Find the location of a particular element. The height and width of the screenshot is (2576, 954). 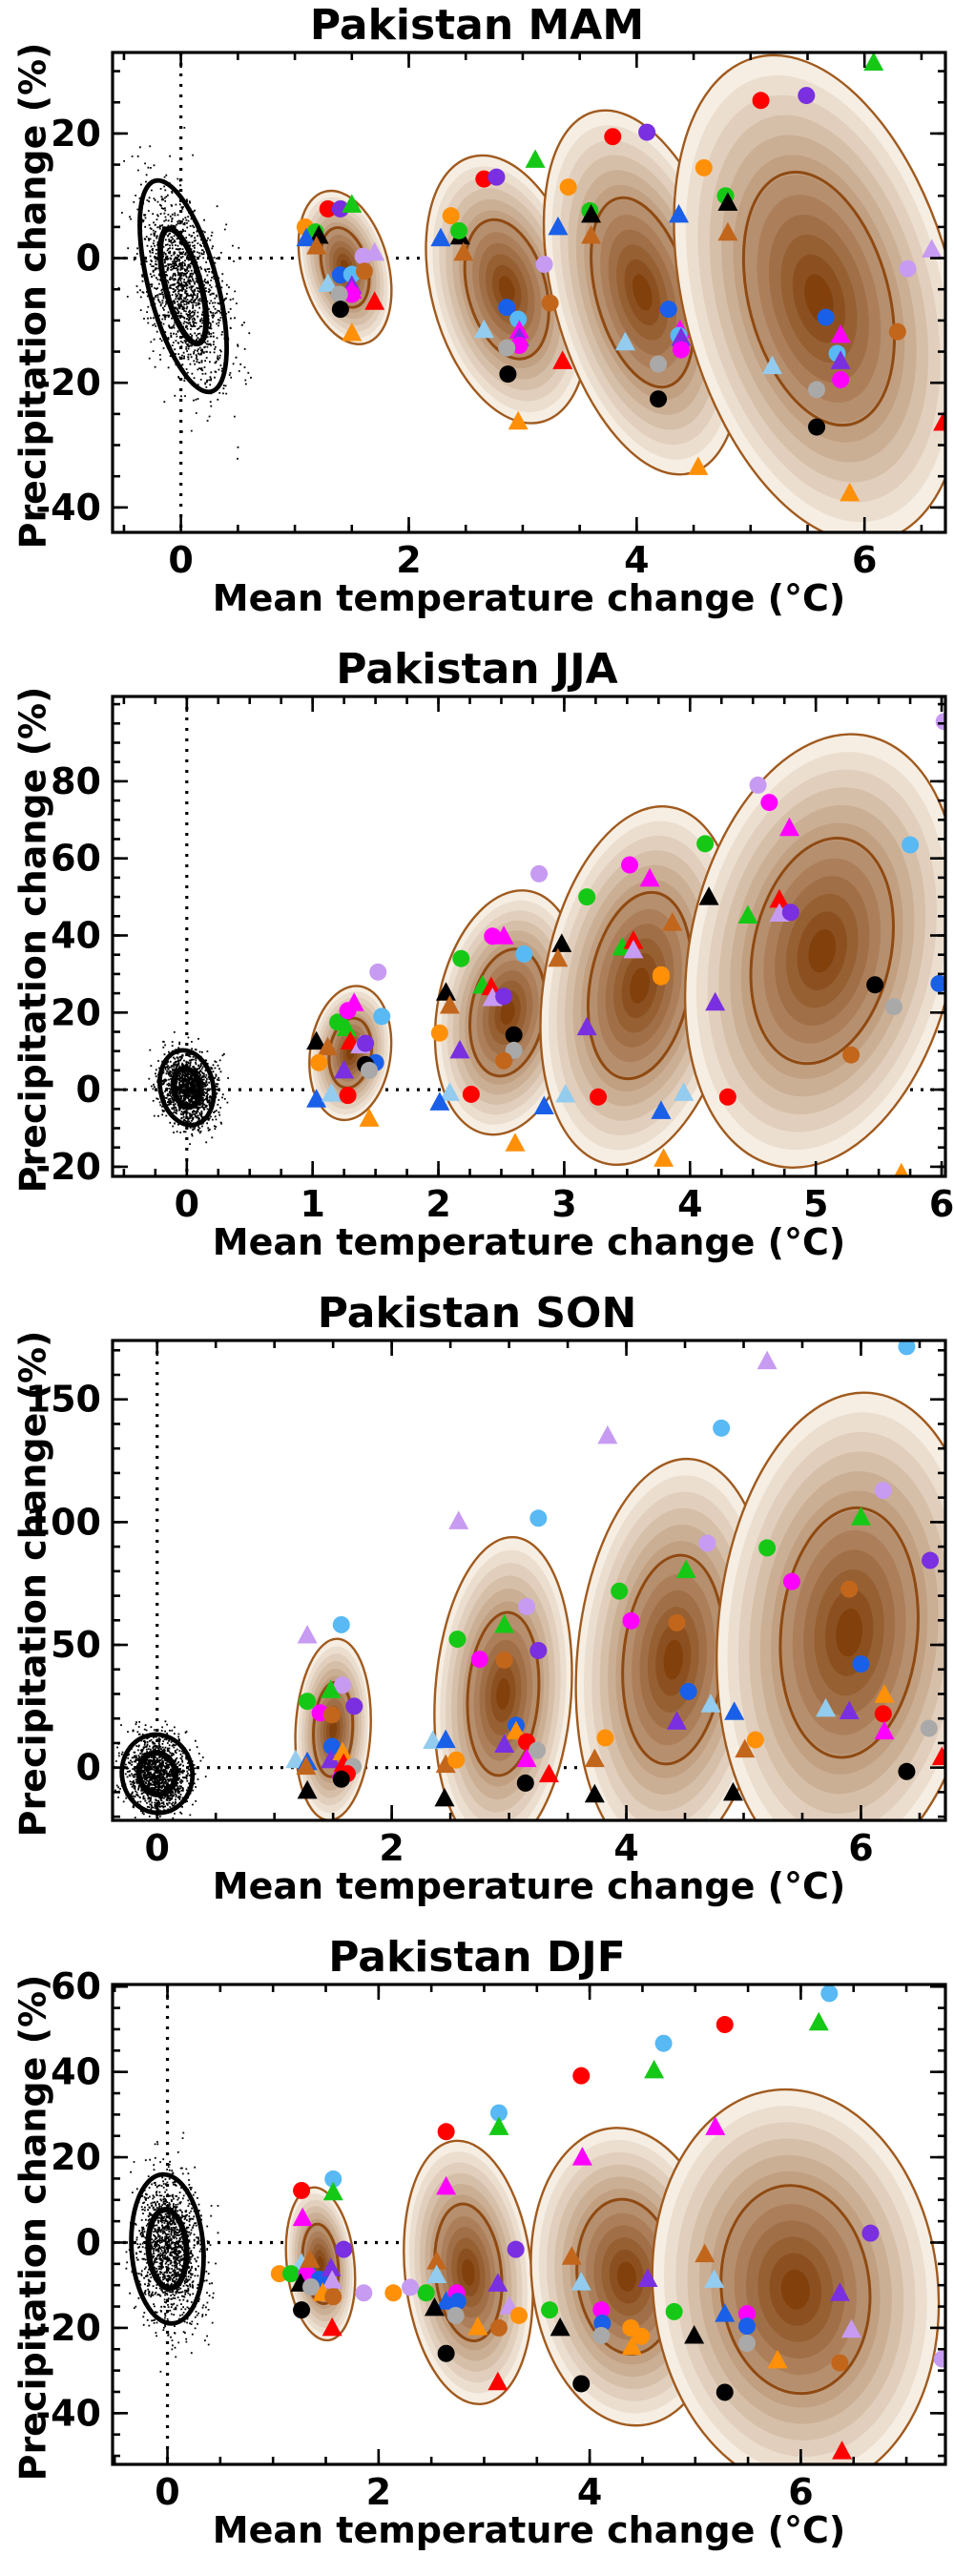

y-tick-label: -40 is located at coordinates (68, 508).